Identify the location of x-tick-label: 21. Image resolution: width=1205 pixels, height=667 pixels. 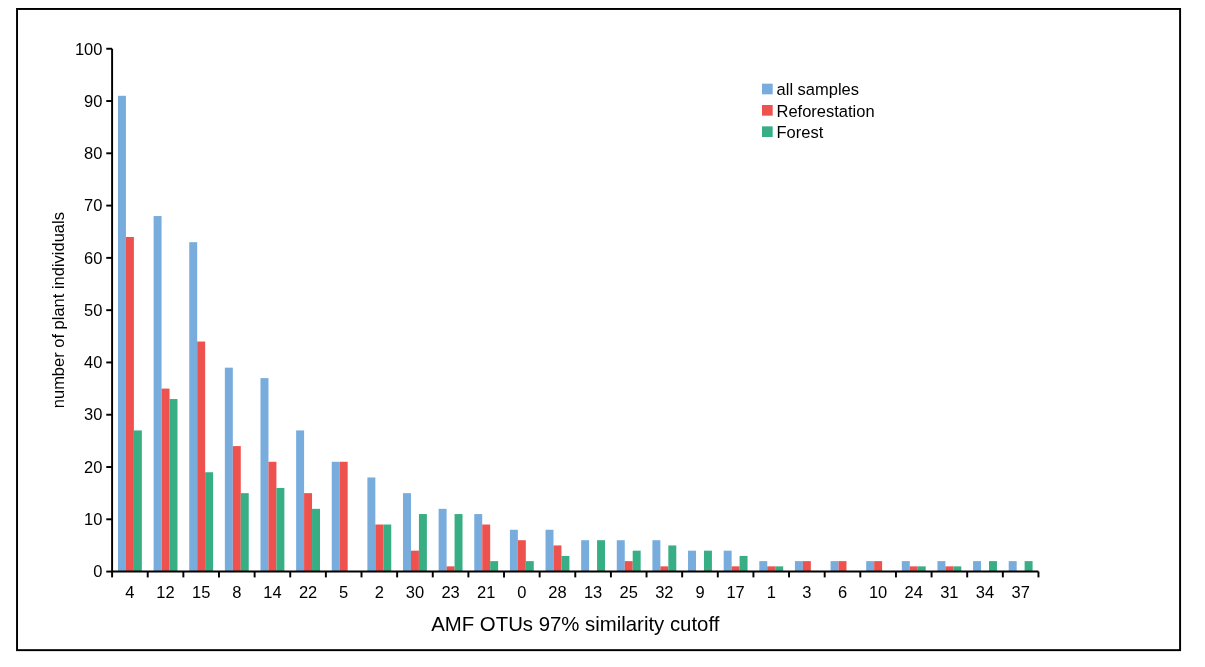
(486, 591).